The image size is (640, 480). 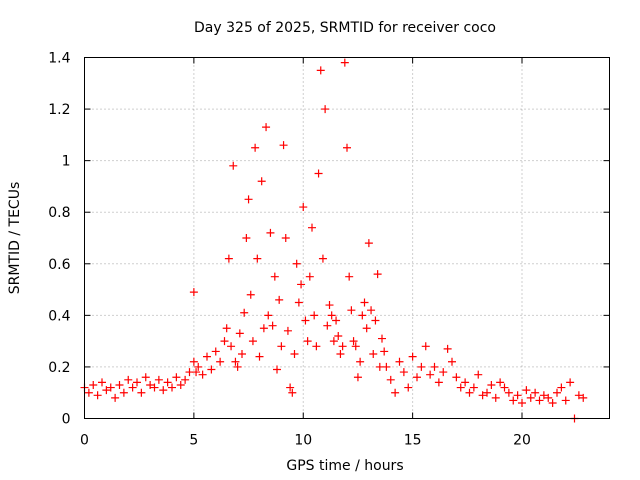 I want to click on y-tick-label: 0.2, so click(x=59, y=368).